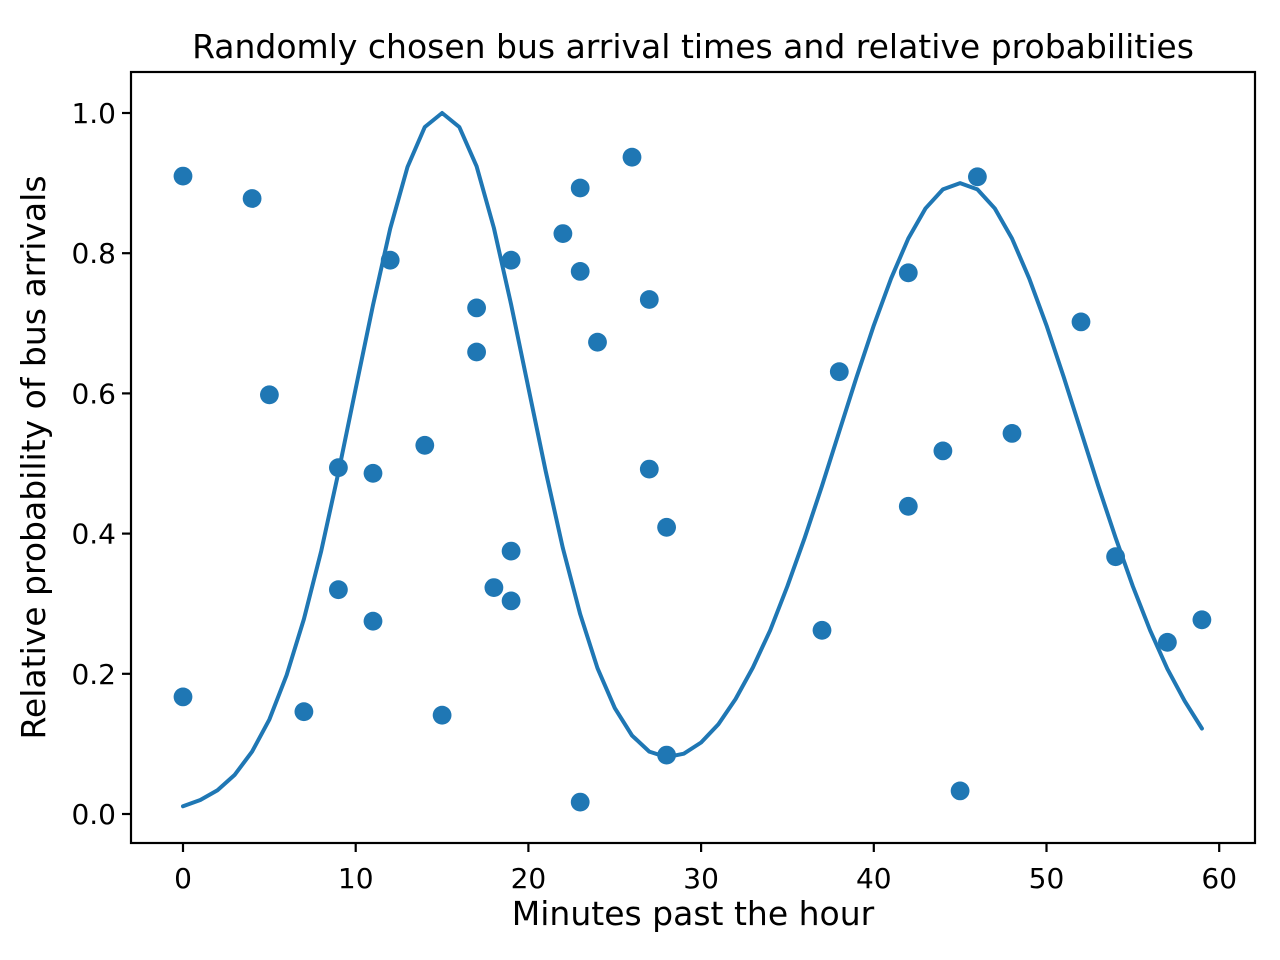  I want to click on x-axis-label: Minutes past the hour, so click(693, 913).